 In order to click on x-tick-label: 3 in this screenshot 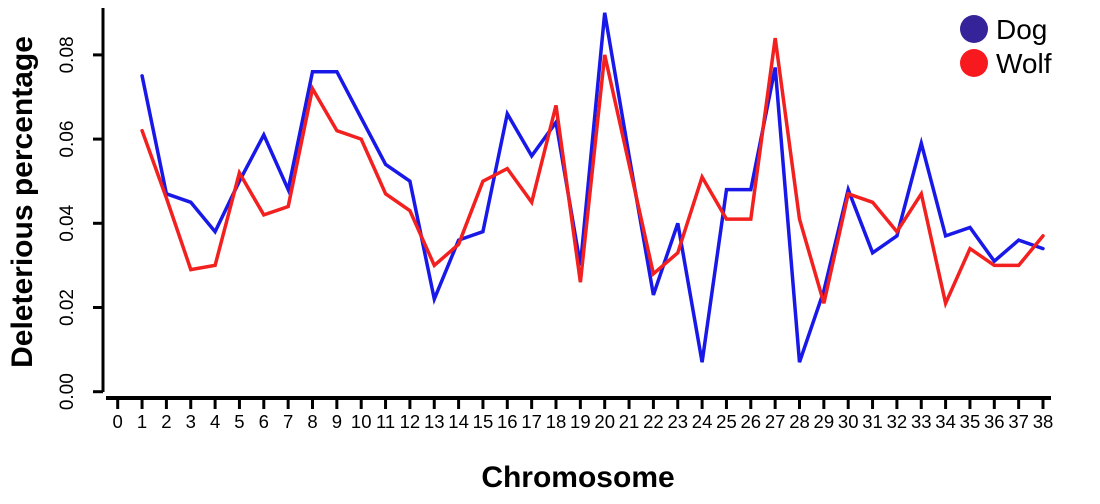, I will do `click(191, 421)`.